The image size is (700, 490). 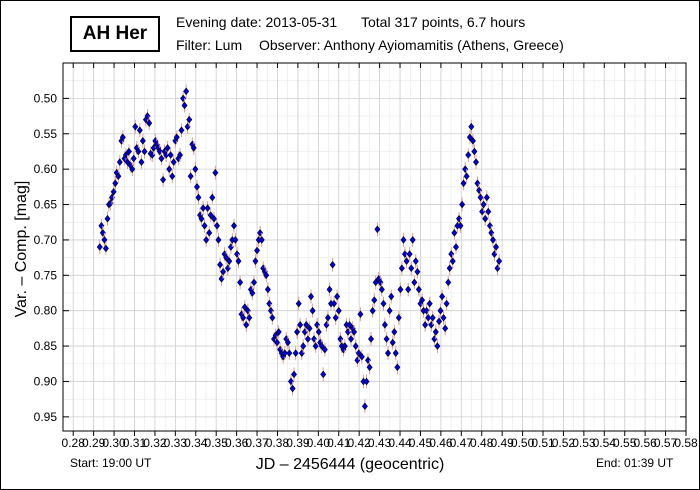 What do you see at coordinates (350, 464) in the screenshot?
I see `x-axis-label: JD – 2456444 (geocentric)` at bounding box center [350, 464].